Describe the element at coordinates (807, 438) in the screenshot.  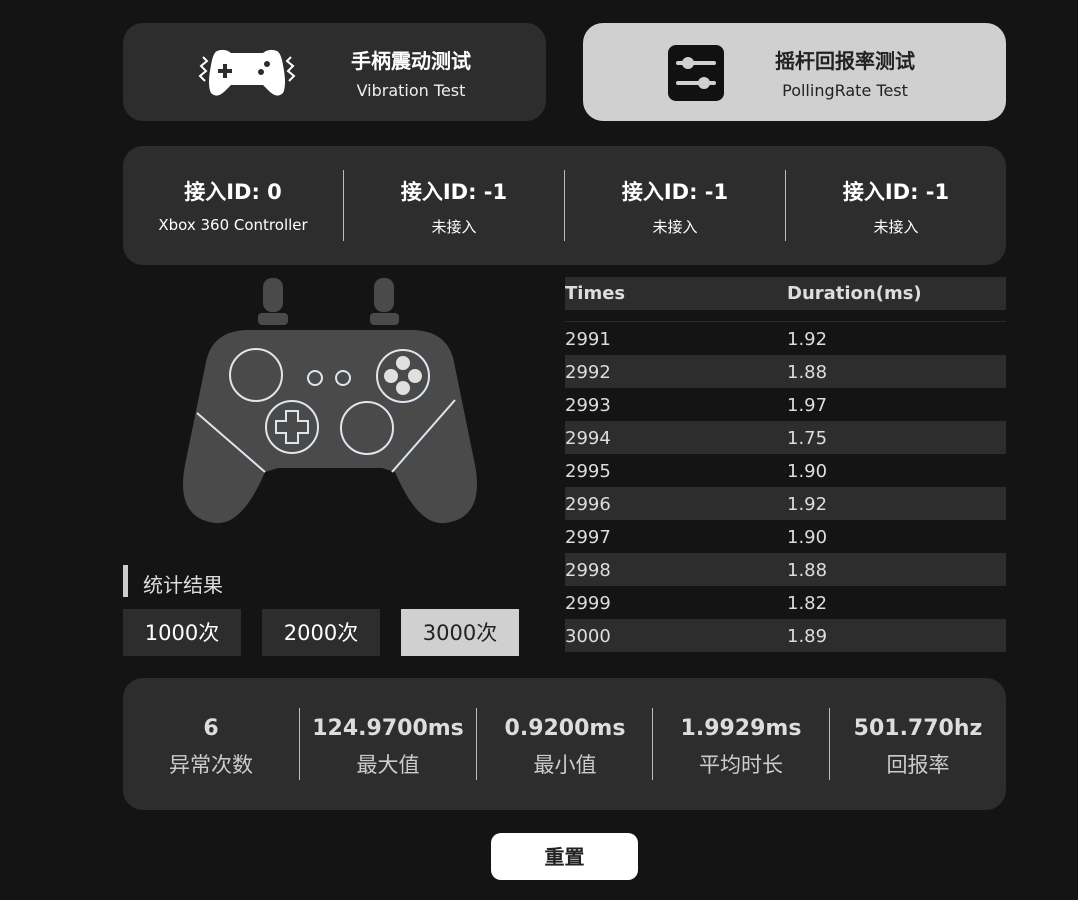
I see `cell-duration: 1.75` at that location.